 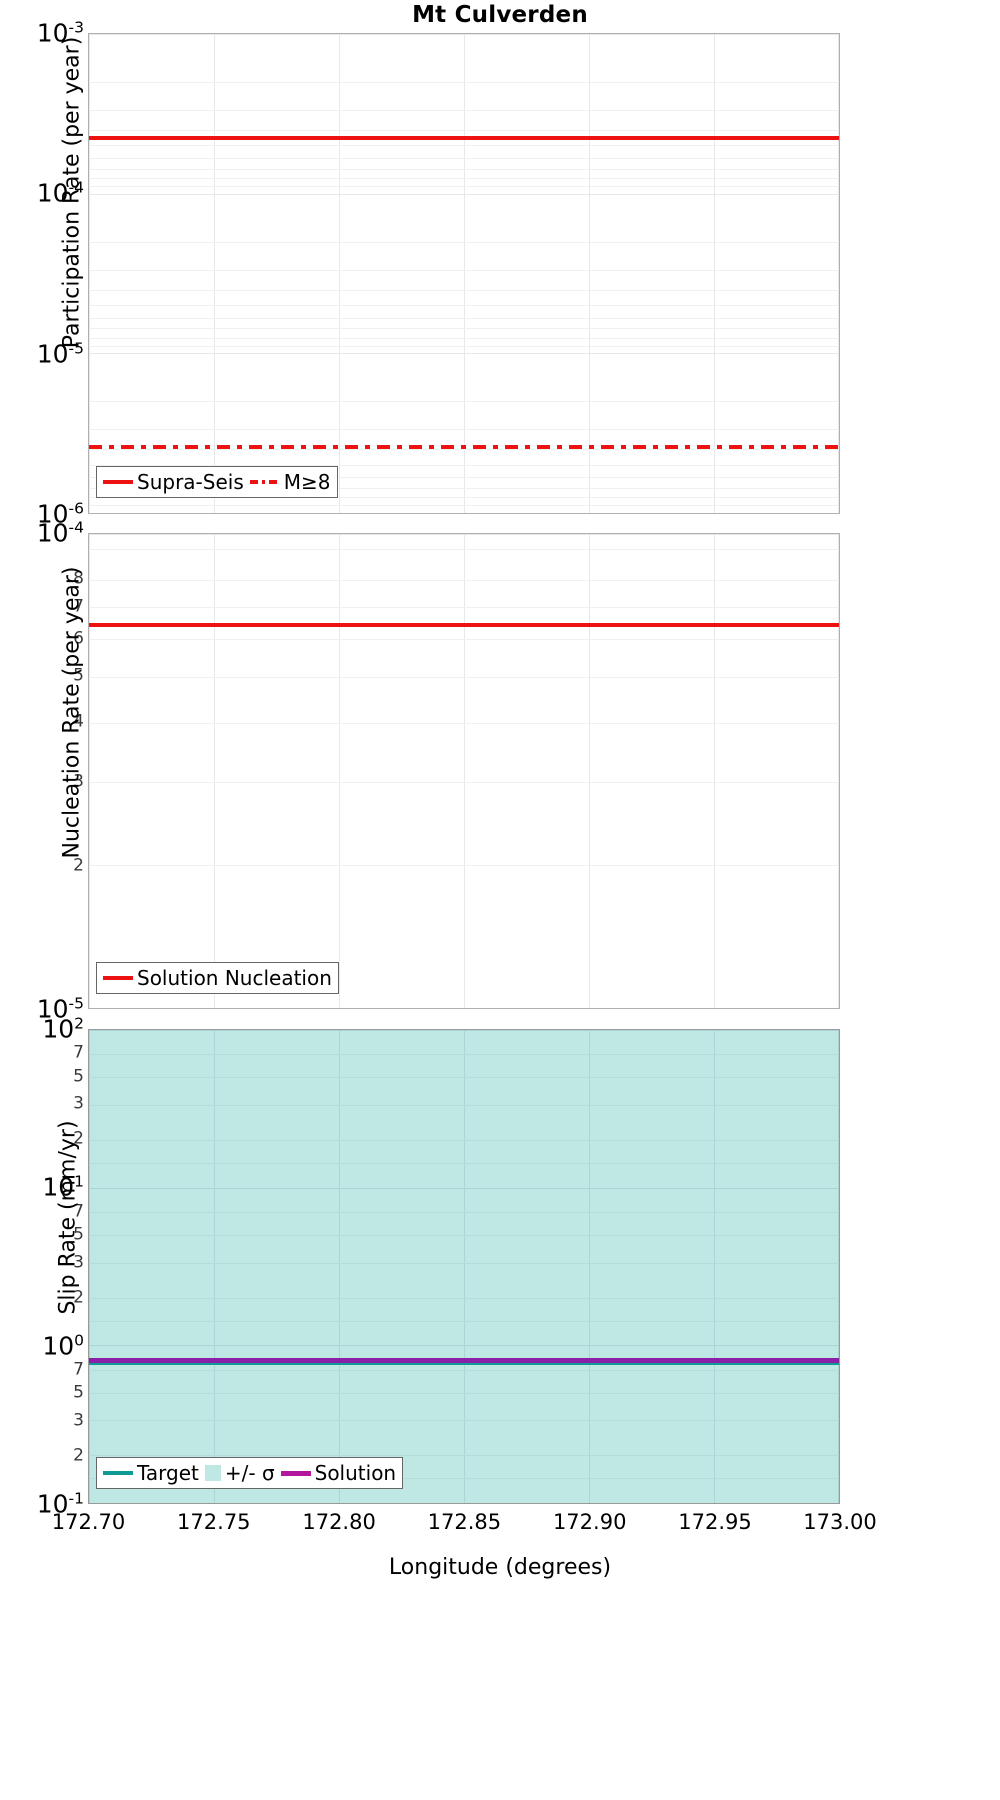 I want to click on series-line-solution-nucleation, so click(x=464, y=624).